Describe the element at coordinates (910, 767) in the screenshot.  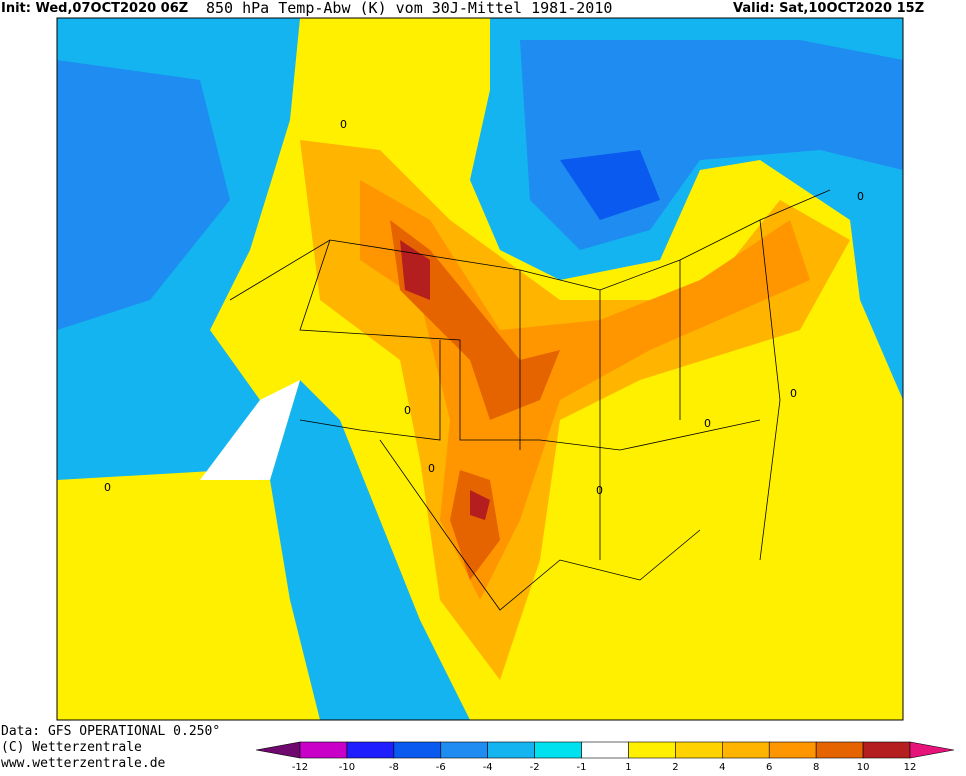
I see `colorbar-tick-label: 12` at that location.